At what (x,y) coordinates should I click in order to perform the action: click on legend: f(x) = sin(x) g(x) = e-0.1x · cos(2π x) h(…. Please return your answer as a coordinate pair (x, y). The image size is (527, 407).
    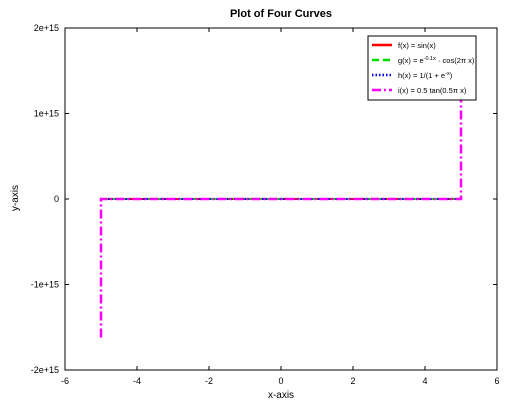
    Looking at the image, I should click on (422, 68).